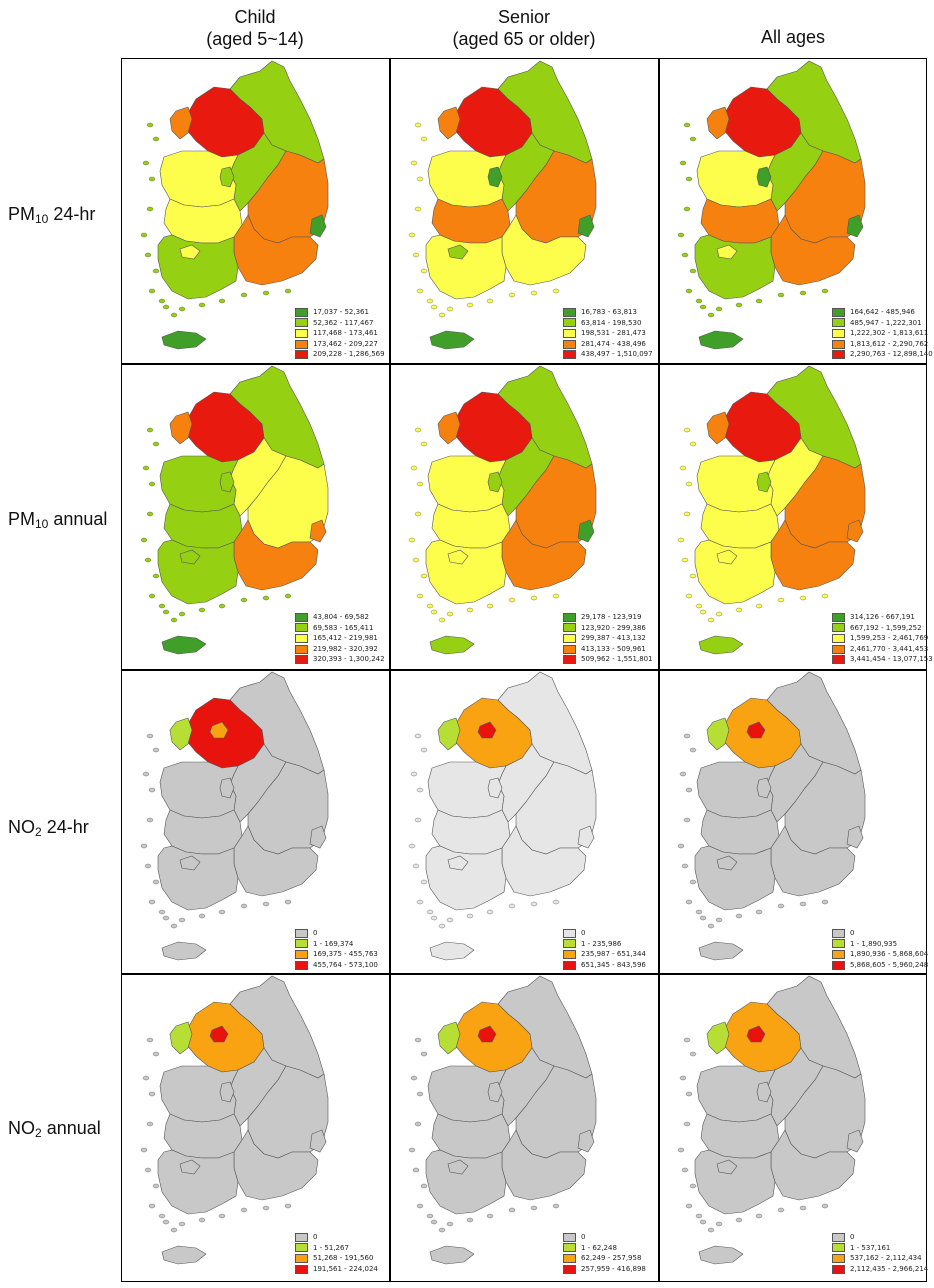  Describe the element at coordinates (880, 965) in the screenshot. I see `legend-item: 5,868,605 - 5,960,248` at that location.